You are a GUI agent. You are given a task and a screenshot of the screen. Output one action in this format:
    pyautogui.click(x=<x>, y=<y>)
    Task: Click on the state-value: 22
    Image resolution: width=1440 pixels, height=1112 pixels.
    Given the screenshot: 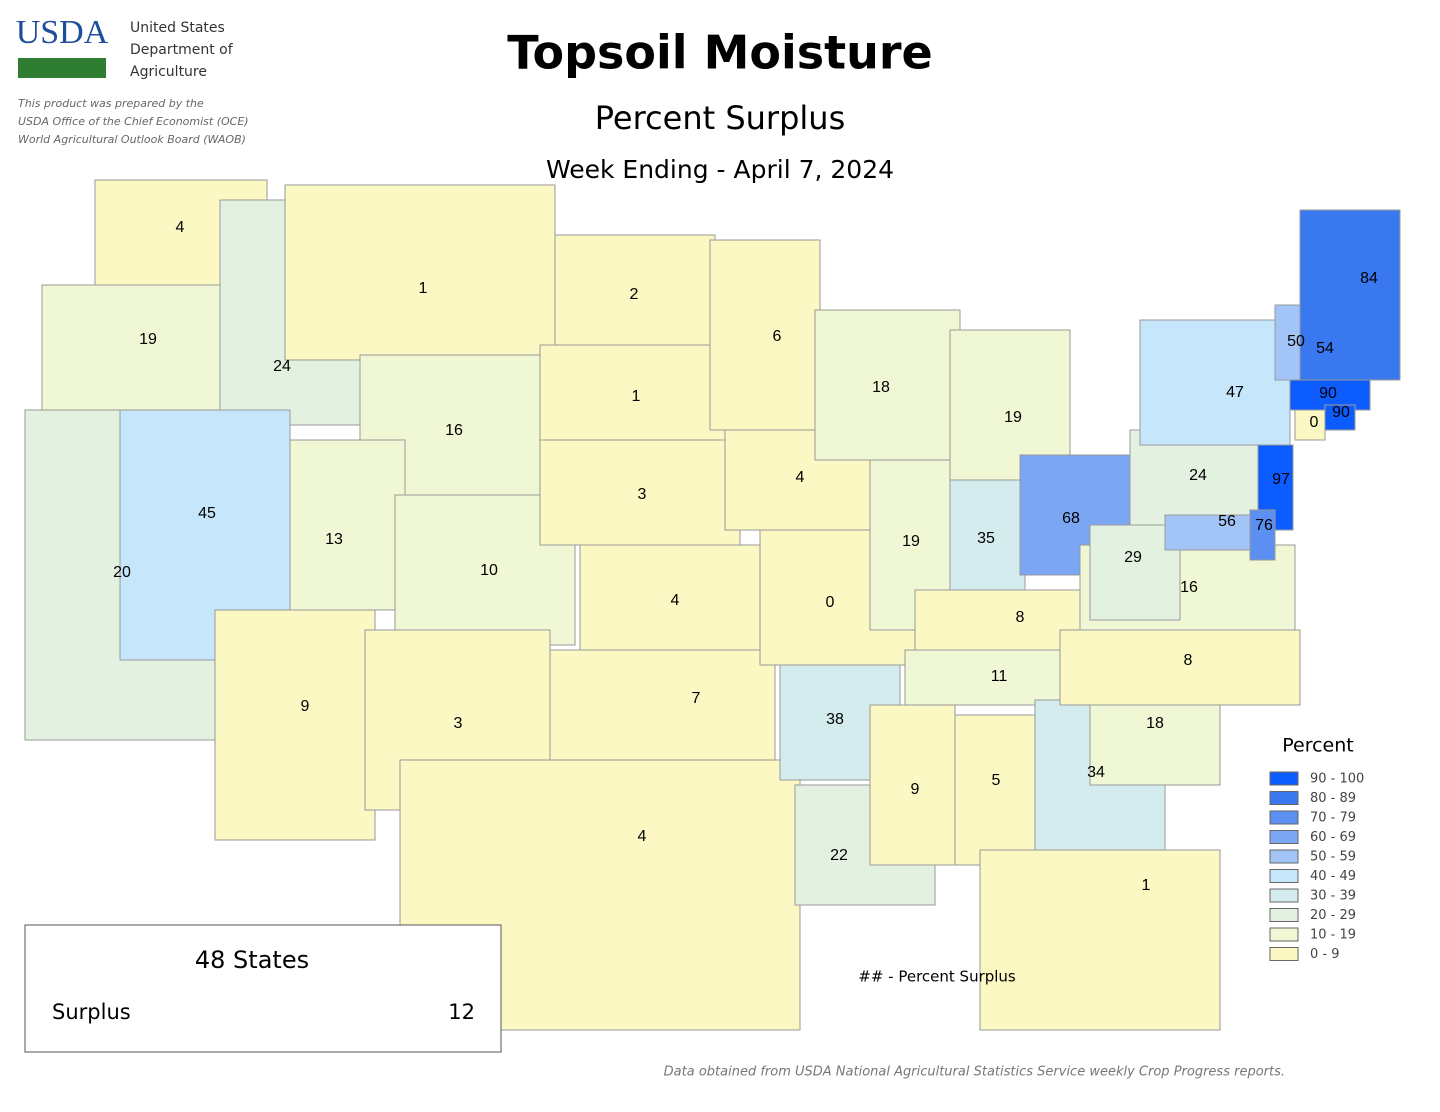 What is the action you would take?
    pyautogui.click(x=839, y=855)
    